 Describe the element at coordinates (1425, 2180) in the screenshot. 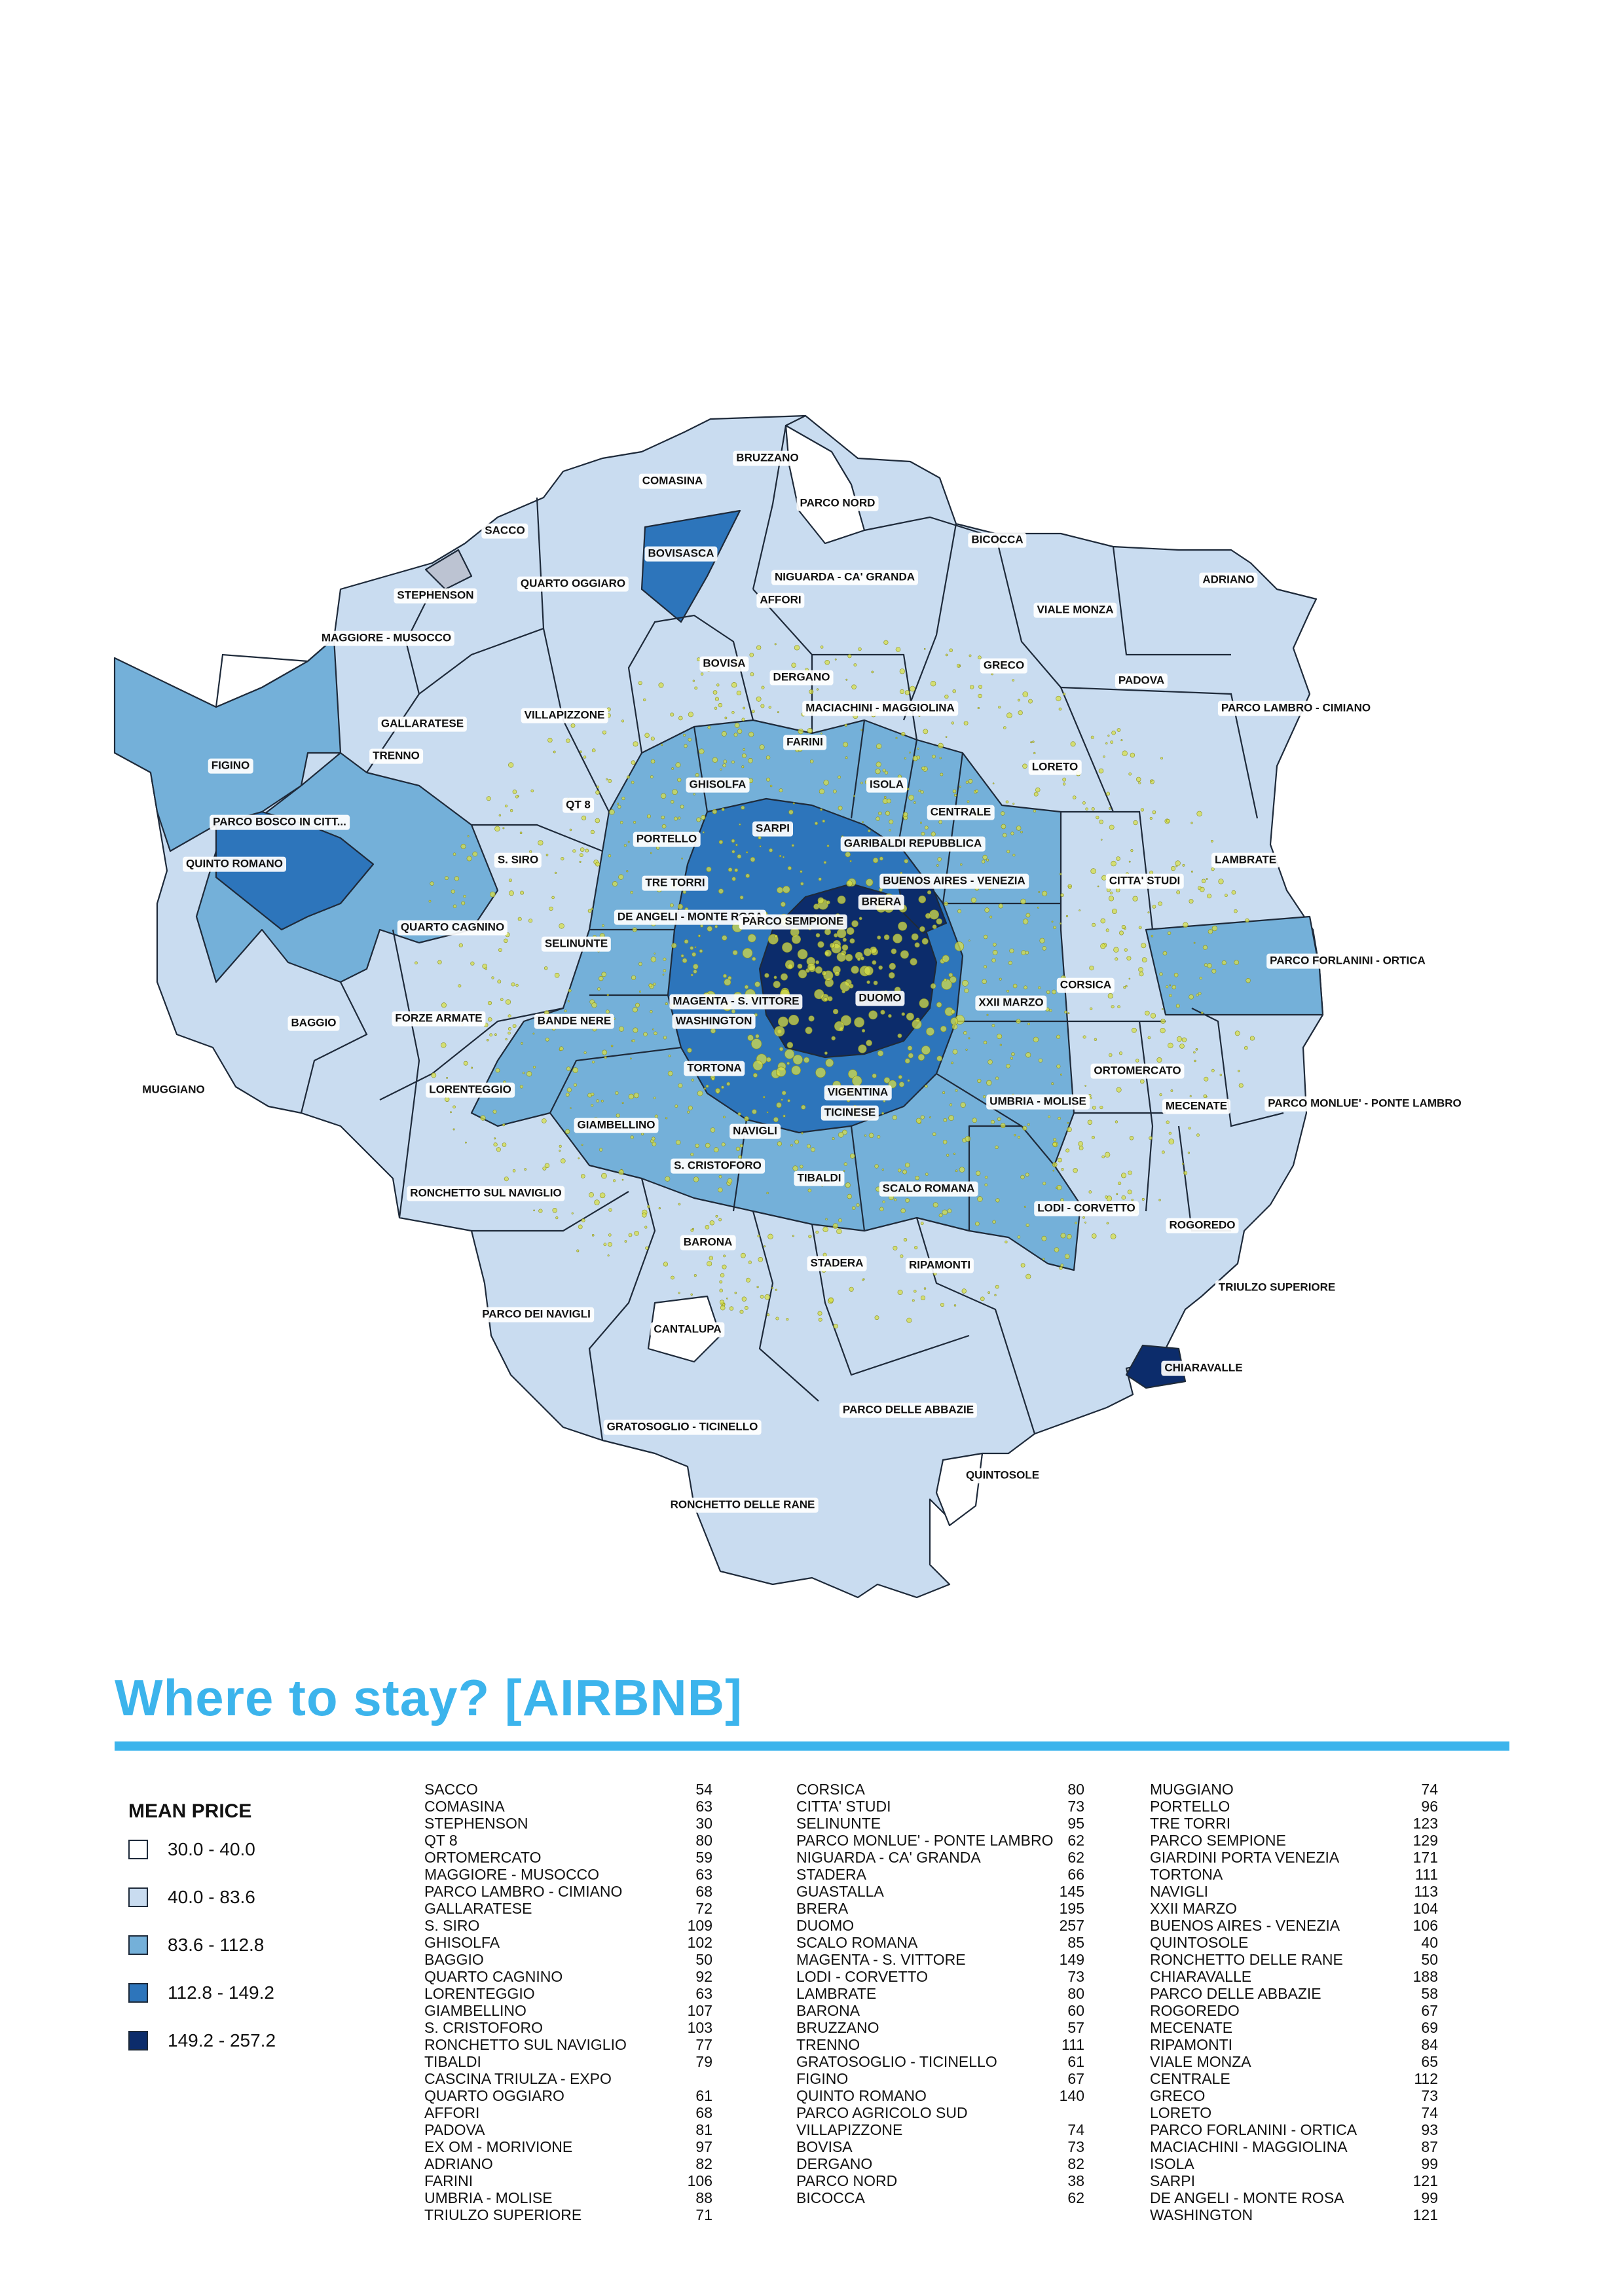

I see `mean-price: 121` at that location.